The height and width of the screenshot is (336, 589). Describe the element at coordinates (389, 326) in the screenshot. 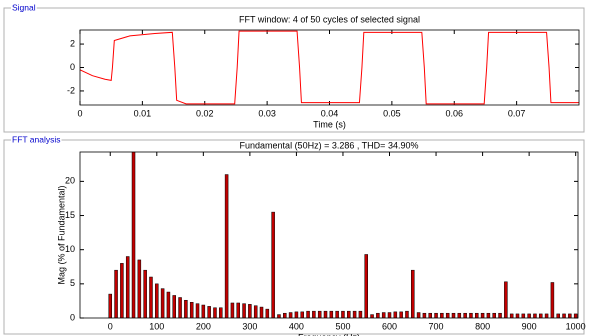

I see `x-tick-label: 600` at that location.